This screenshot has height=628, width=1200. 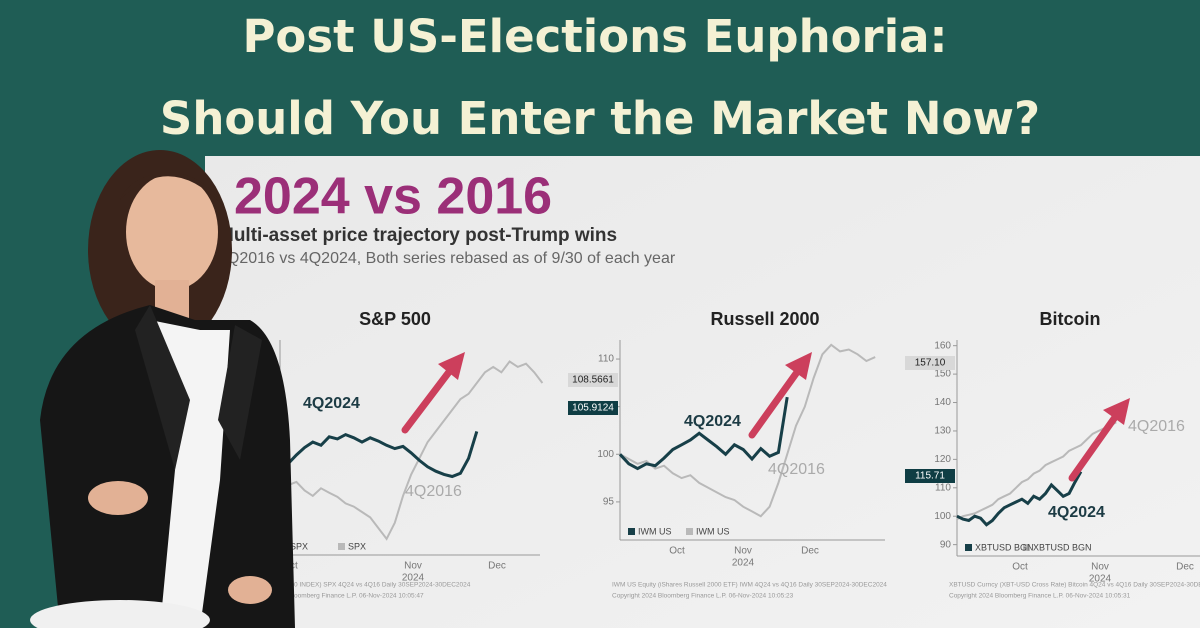 What do you see at coordinates (946, 544) in the screenshot?
I see `y-tick-label: 90` at bounding box center [946, 544].